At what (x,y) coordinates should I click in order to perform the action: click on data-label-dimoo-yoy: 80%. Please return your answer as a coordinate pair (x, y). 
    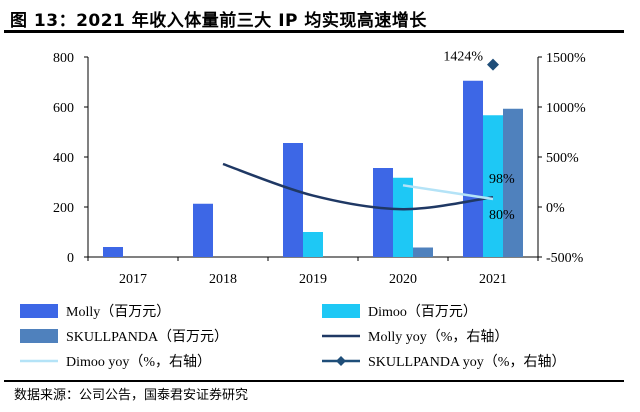
    Looking at the image, I should click on (502, 215).